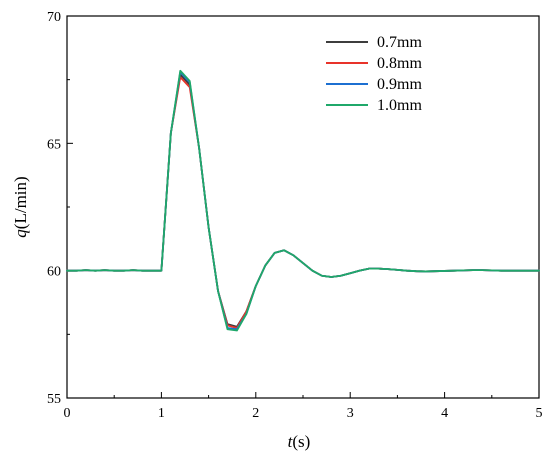 The height and width of the screenshot is (463, 550). What do you see at coordinates (399, 42) in the screenshot?
I see `legend-label: 0.7mm` at bounding box center [399, 42].